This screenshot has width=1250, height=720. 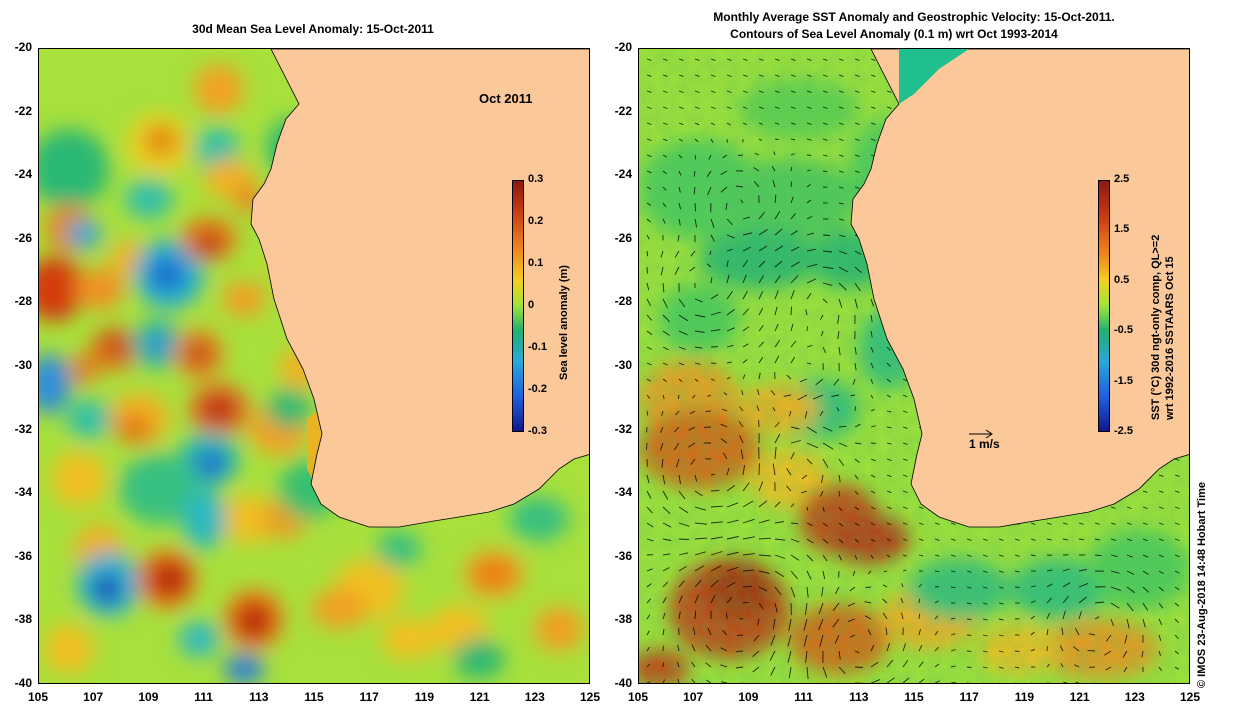 I want to click on y-tick-label: -36, so click(x=623, y=555).